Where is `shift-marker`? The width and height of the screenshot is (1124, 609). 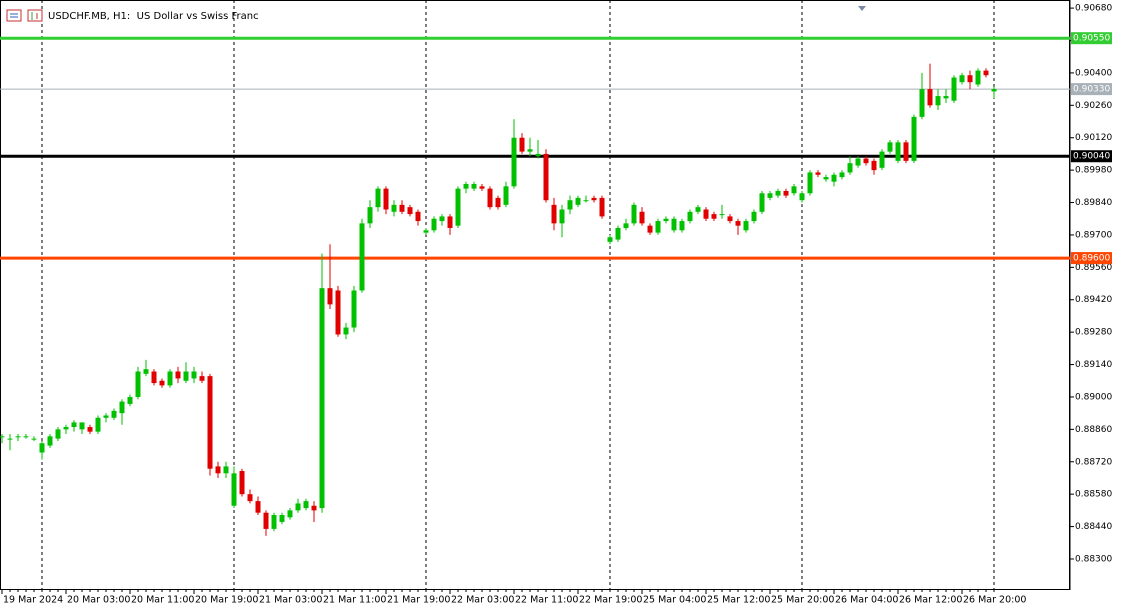
shift-marker is located at coordinates (862, 8).